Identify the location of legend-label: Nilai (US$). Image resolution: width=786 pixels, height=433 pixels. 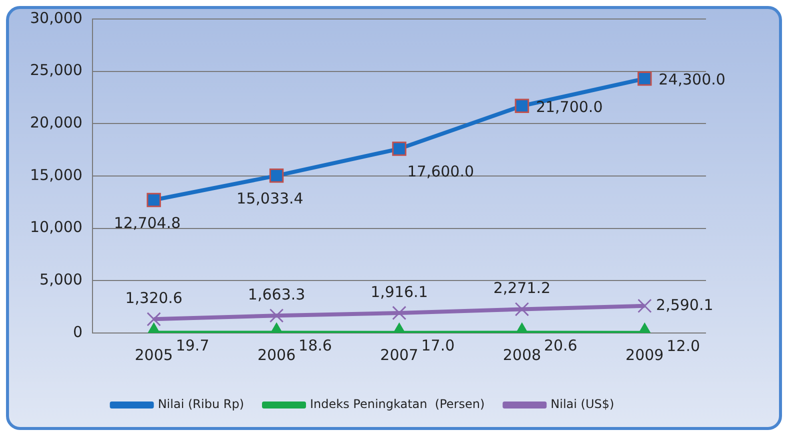
(582, 404).